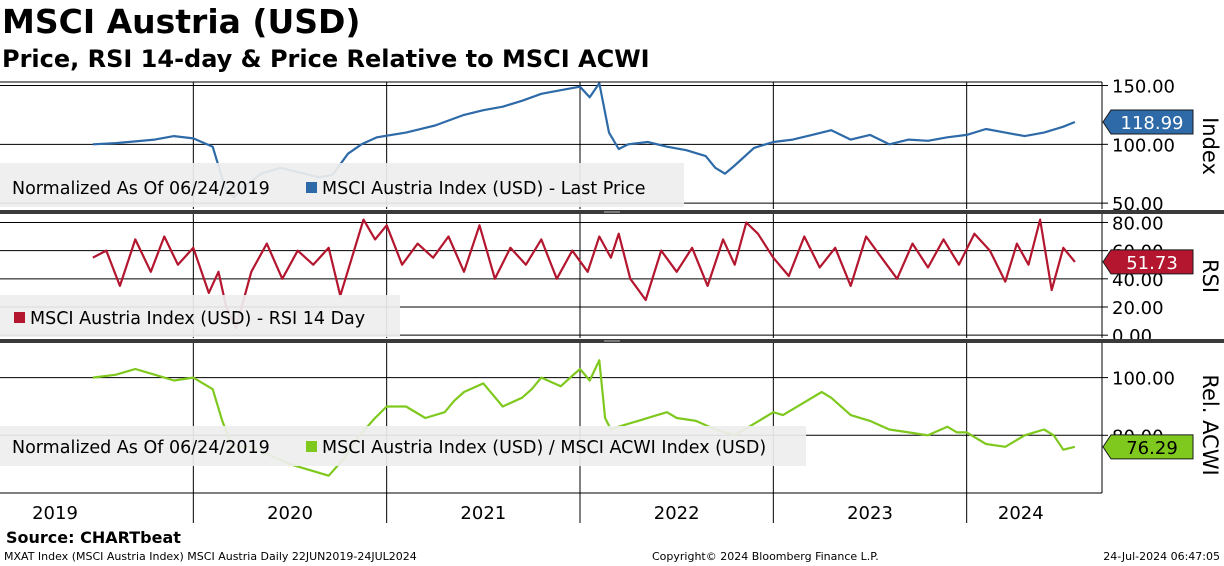  What do you see at coordinates (1210, 424) in the screenshot?
I see `axis-title-relative: Rel. ACWI` at bounding box center [1210, 424].